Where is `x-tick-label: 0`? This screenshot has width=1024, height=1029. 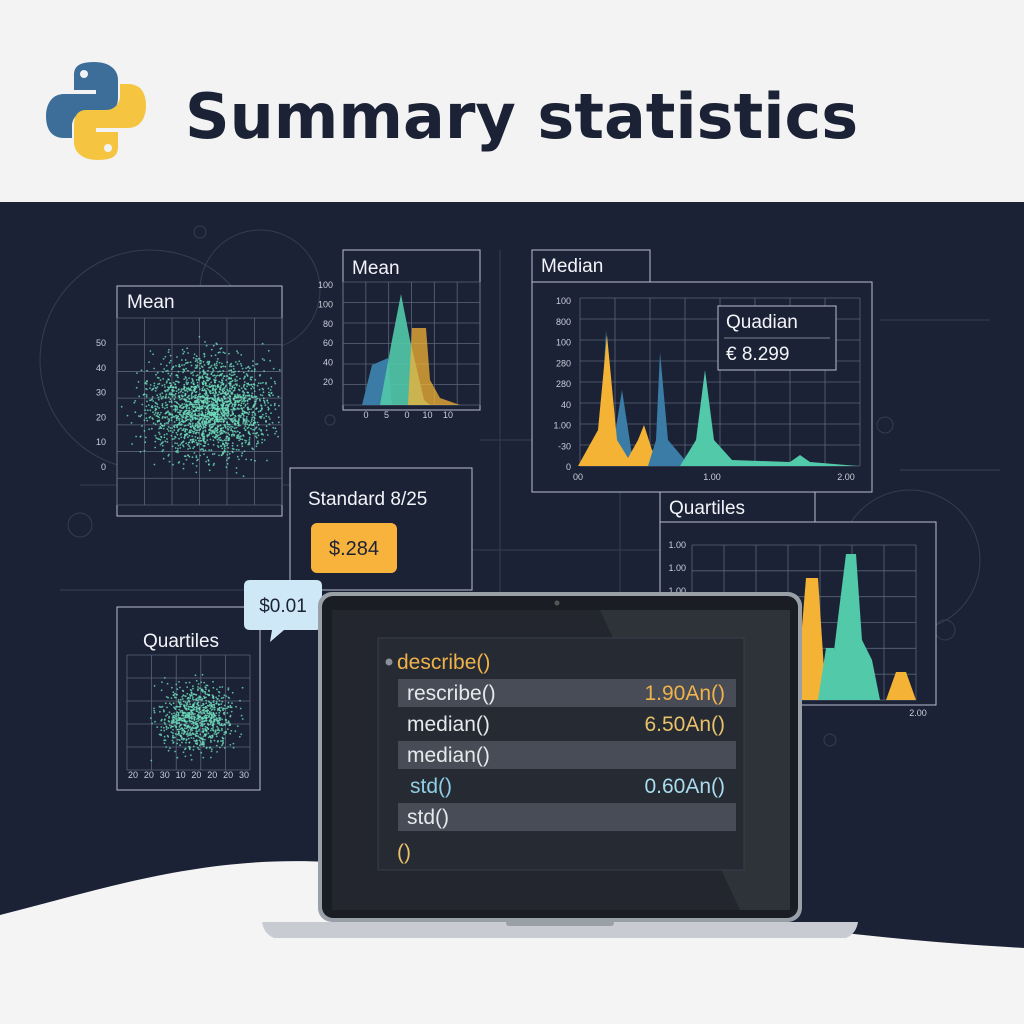 x-tick-label: 0 is located at coordinates (406, 415).